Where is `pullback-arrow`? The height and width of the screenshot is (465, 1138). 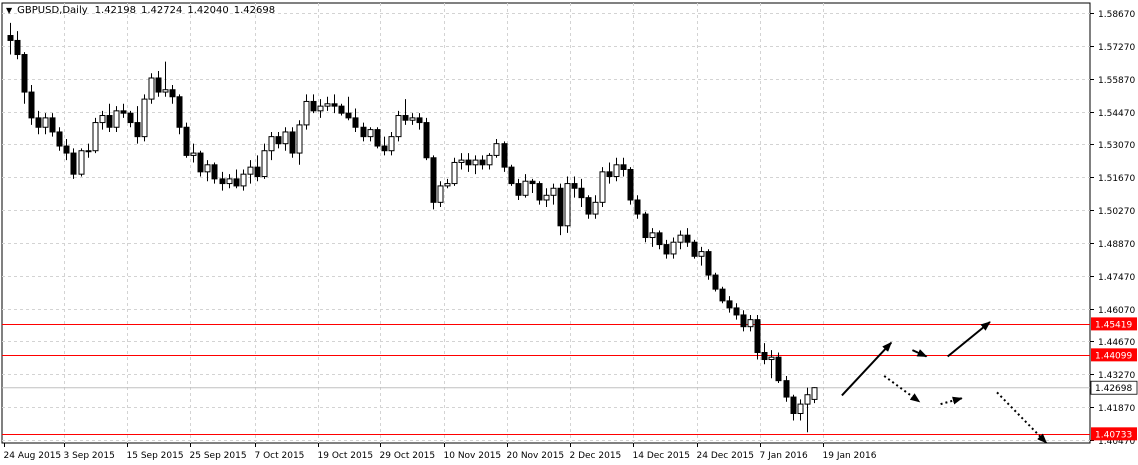 pullback-arrow is located at coordinates (919, 353).